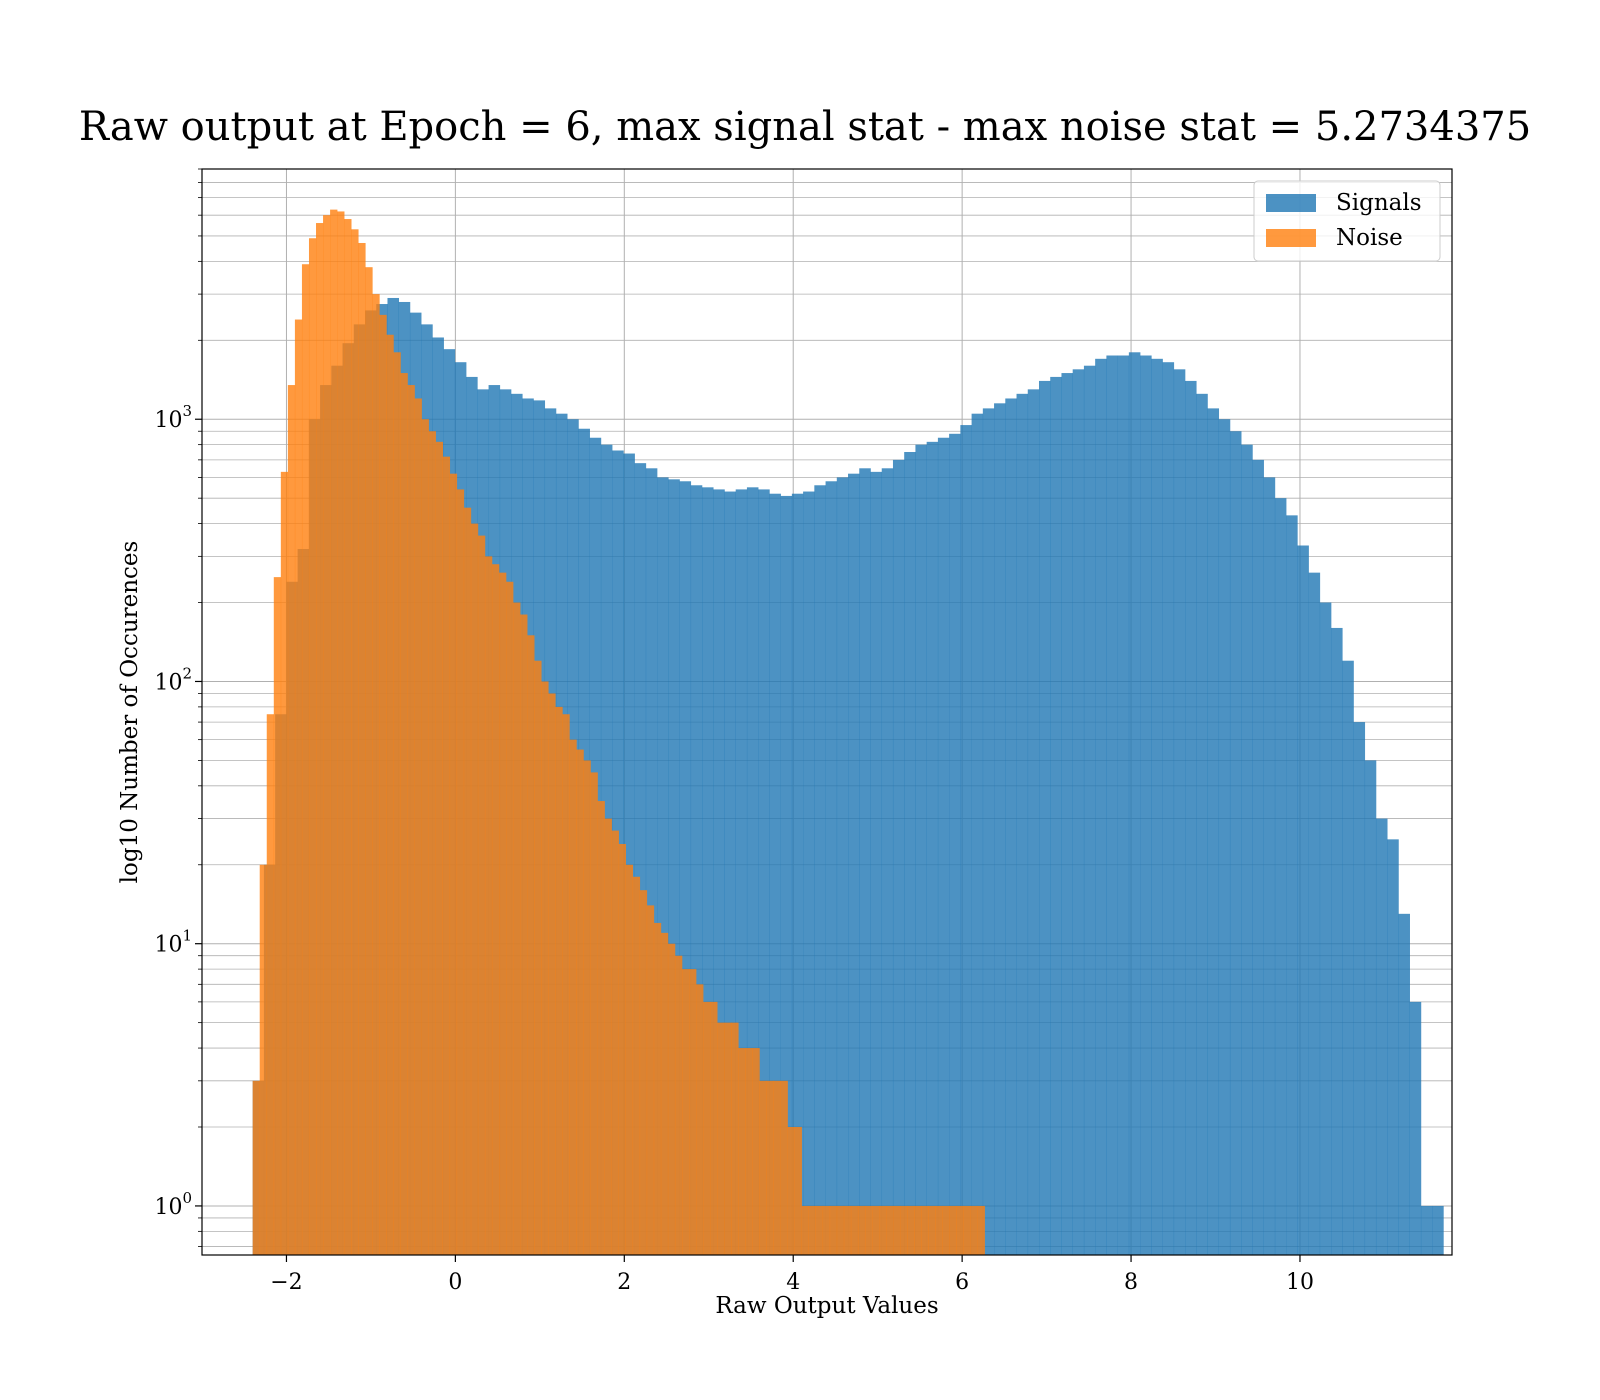 This screenshot has width=1600, height=1400. I want to click on legend-label-signals: Signals, so click(1379, 203).